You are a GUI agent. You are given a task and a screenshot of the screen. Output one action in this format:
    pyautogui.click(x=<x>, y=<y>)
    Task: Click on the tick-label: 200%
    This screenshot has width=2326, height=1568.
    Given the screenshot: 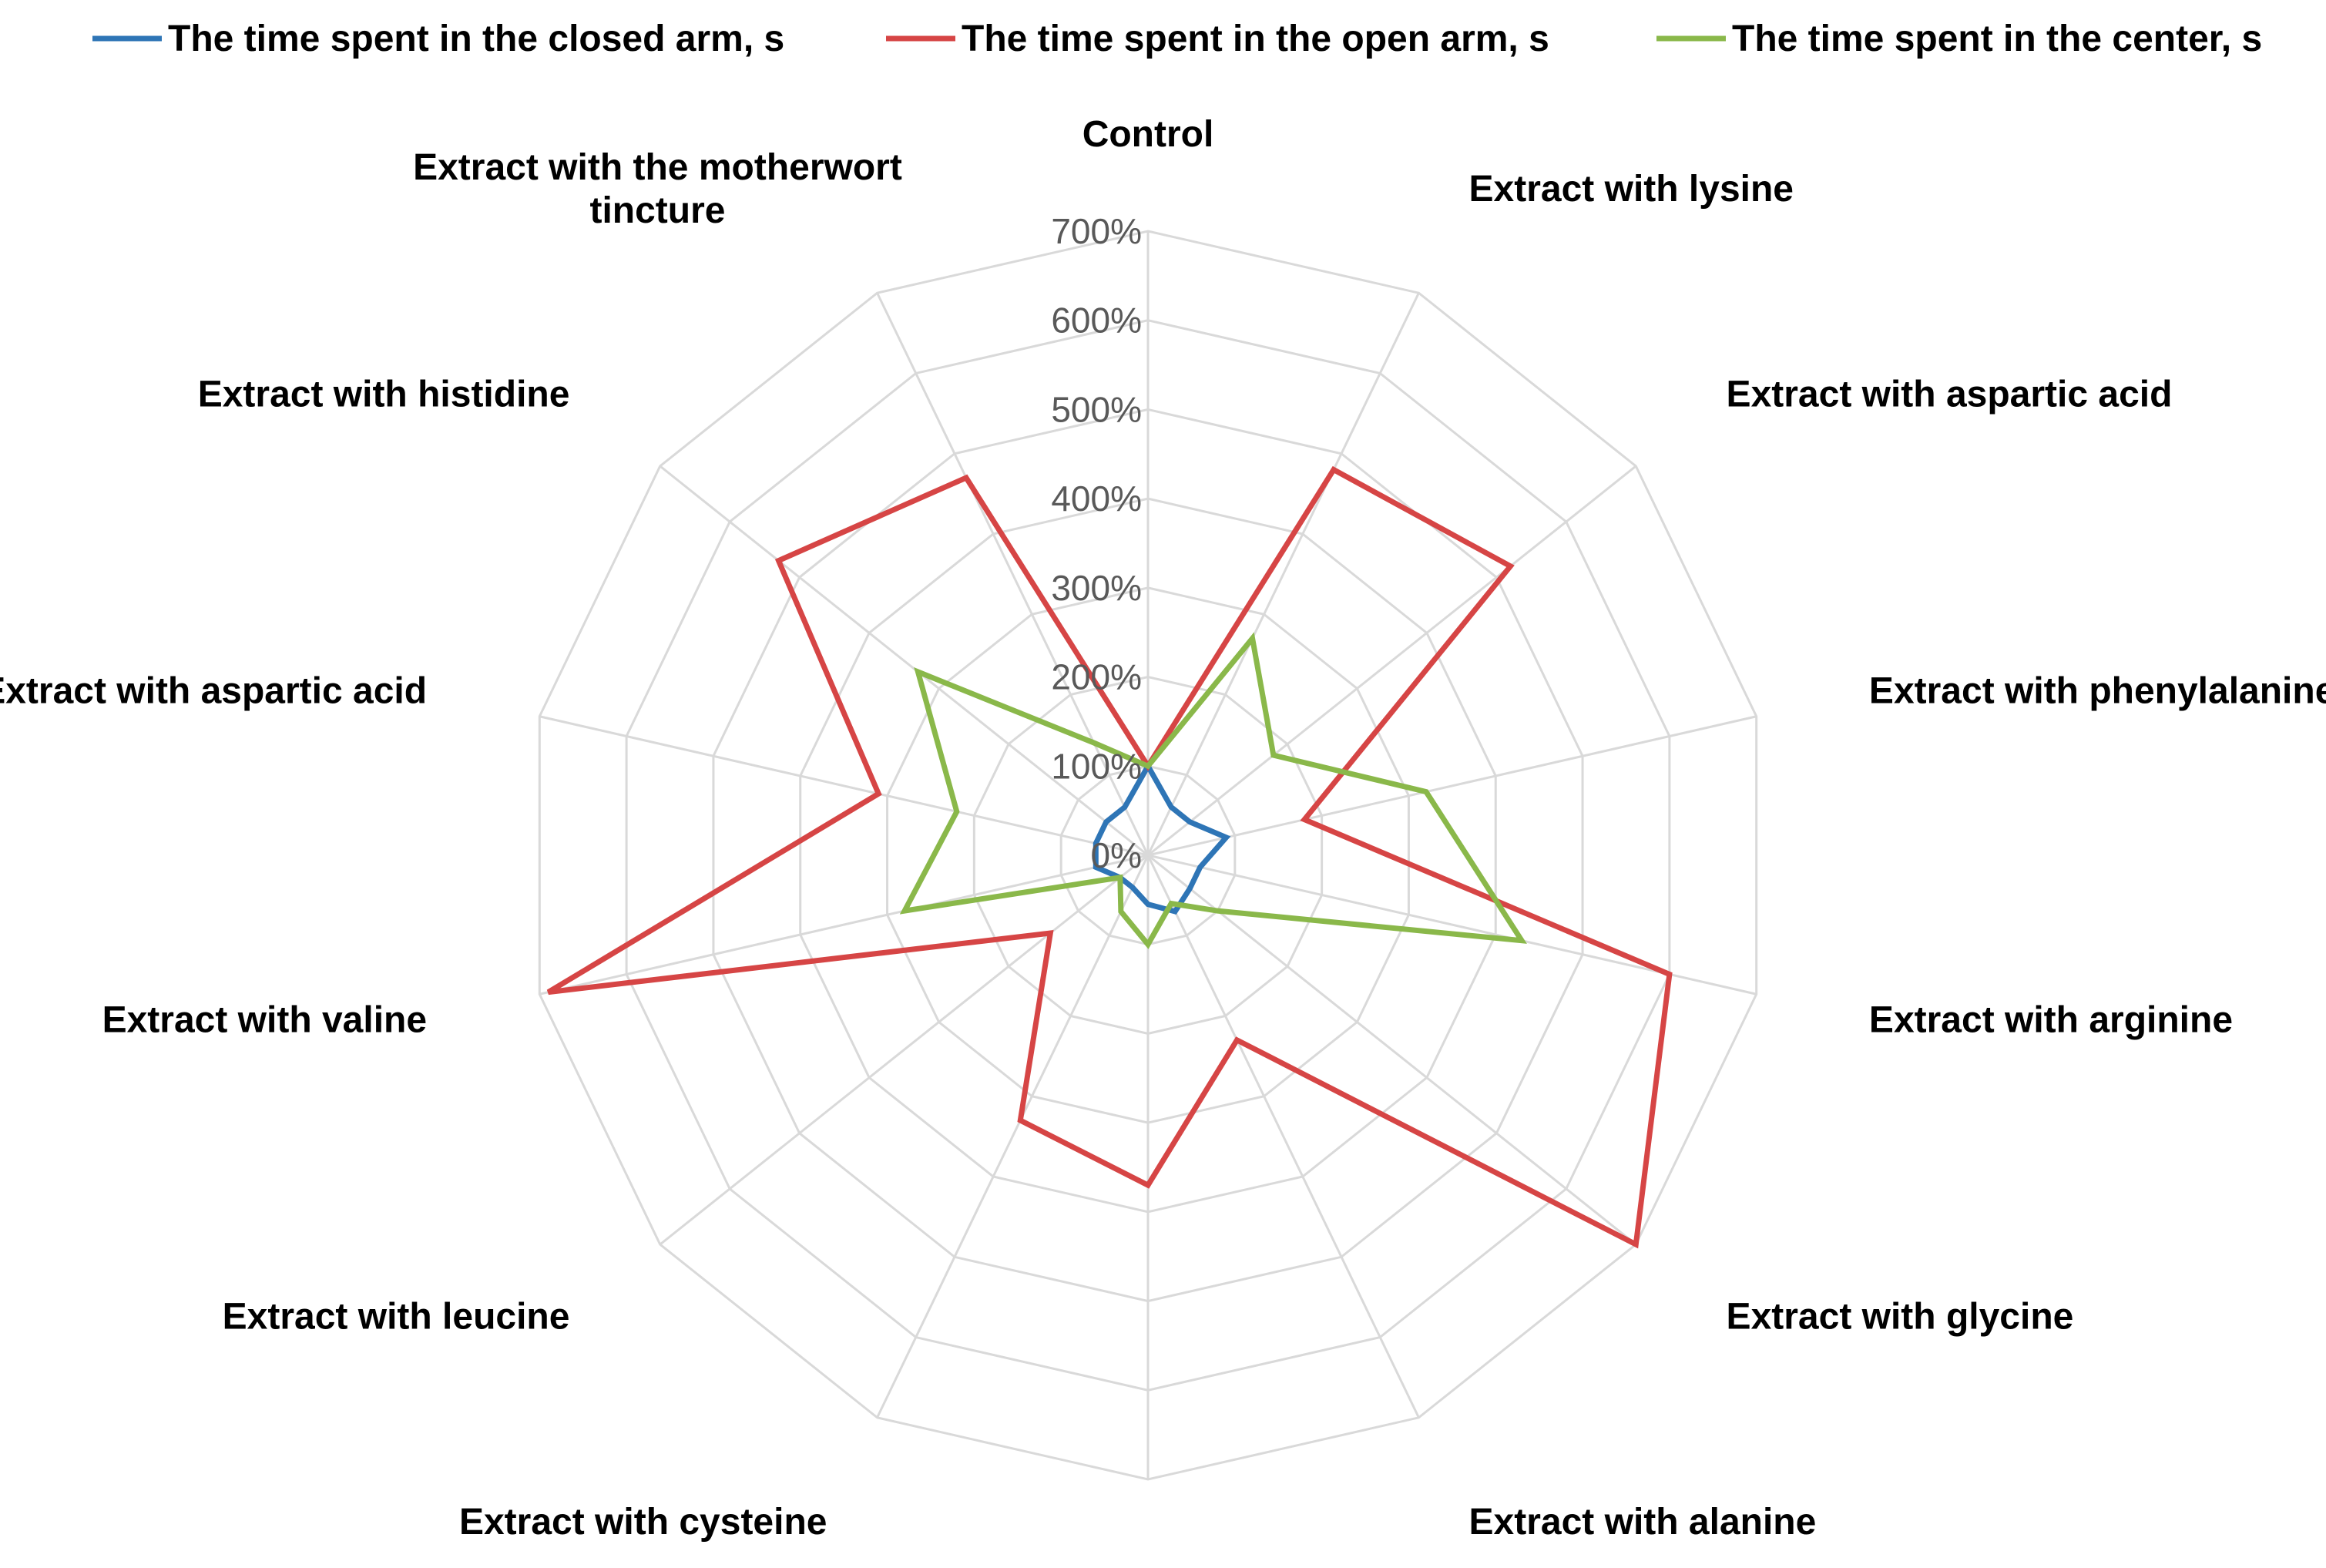 What is the action you would take?
    pyautogui.click(x=1096, y=677)
    